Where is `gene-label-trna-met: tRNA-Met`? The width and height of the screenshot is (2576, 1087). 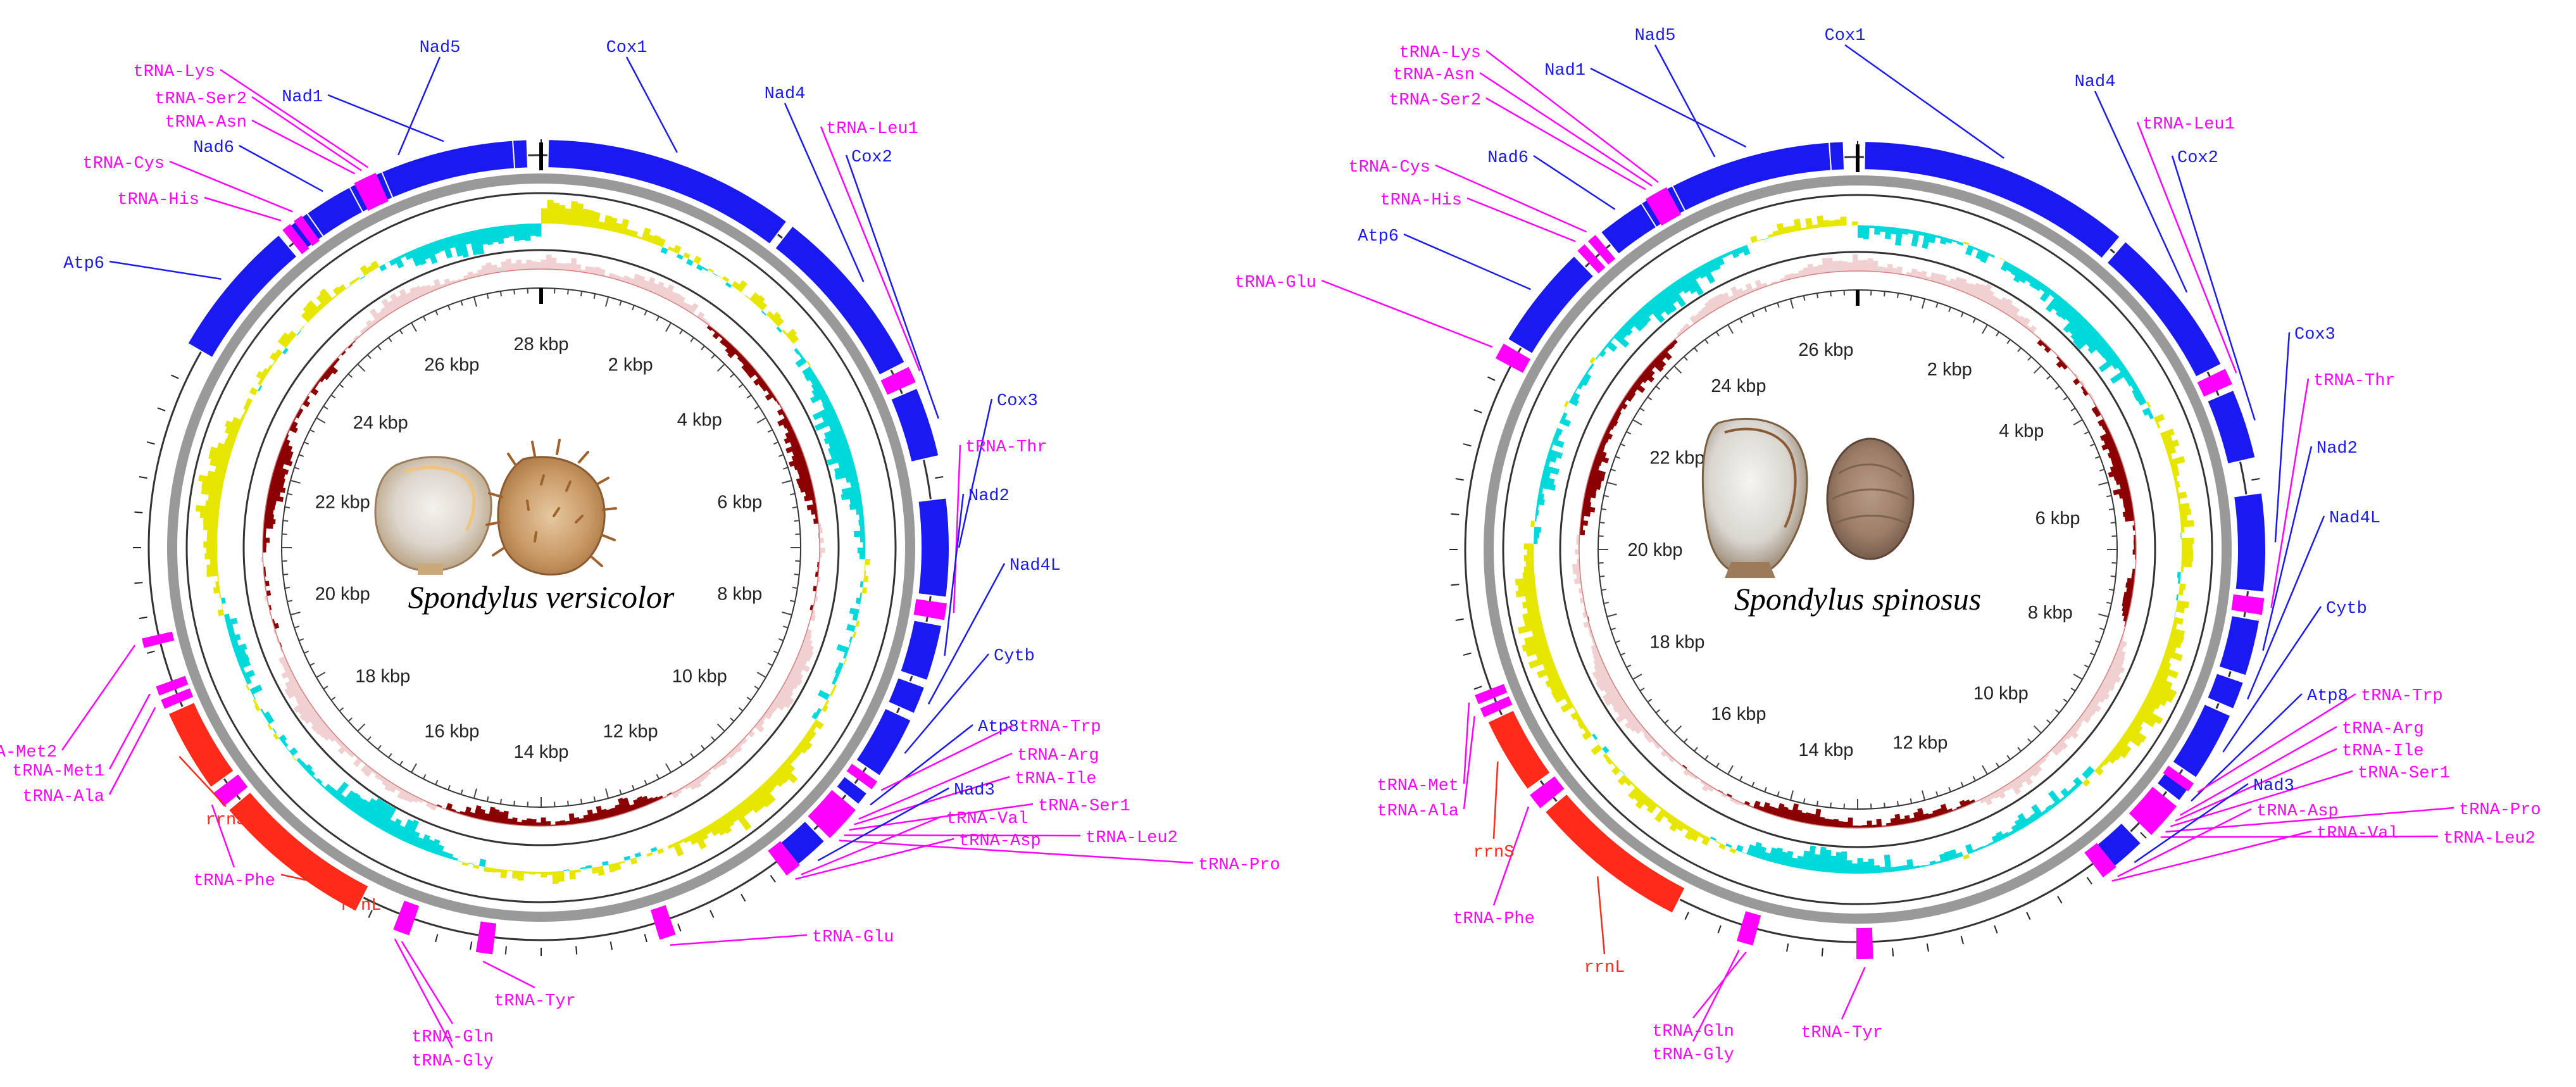 gene-label-trna-met: tRNA-Met is located at coordinates (1418, 786).